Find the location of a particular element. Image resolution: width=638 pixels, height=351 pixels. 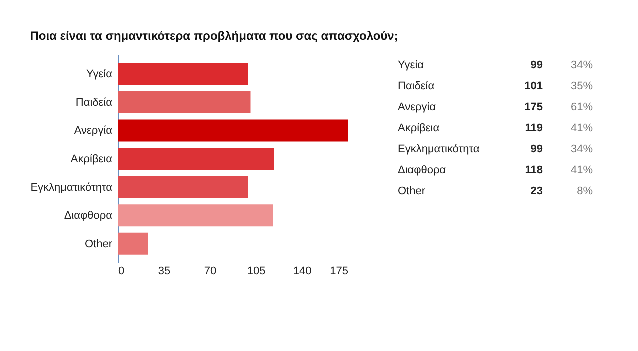

y-tick-label: Εγκληματικότητα is located at coordinates (72, 188).